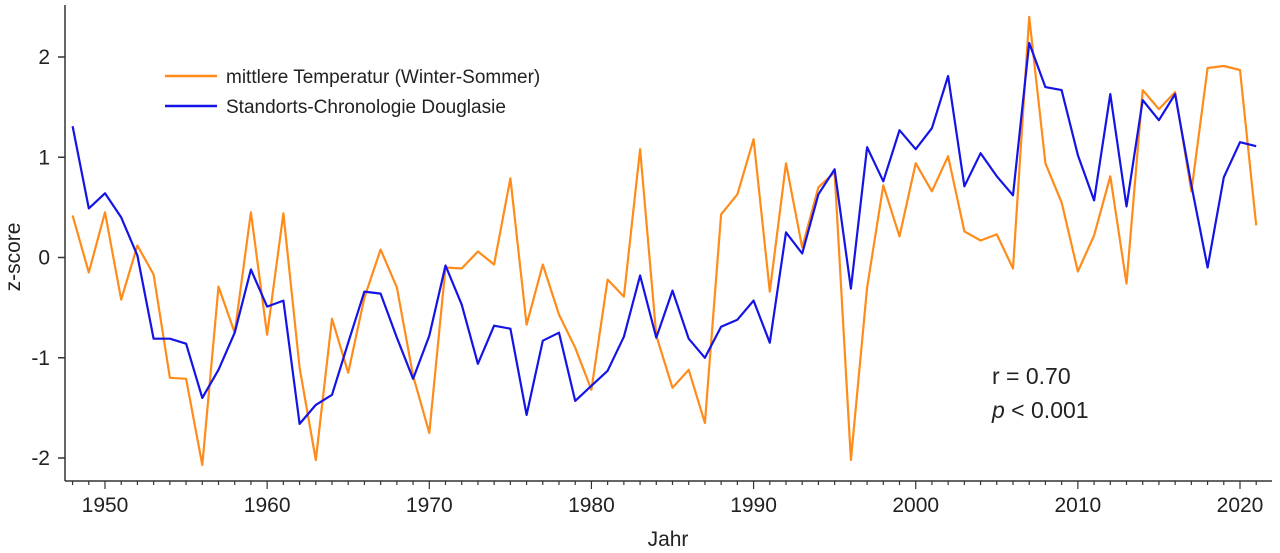 The width and height of the screenshot is (1280, 553). Describe the element at coordinates (13, 257) in the screenshot. I see `y-axis-label: z-score` at that location.